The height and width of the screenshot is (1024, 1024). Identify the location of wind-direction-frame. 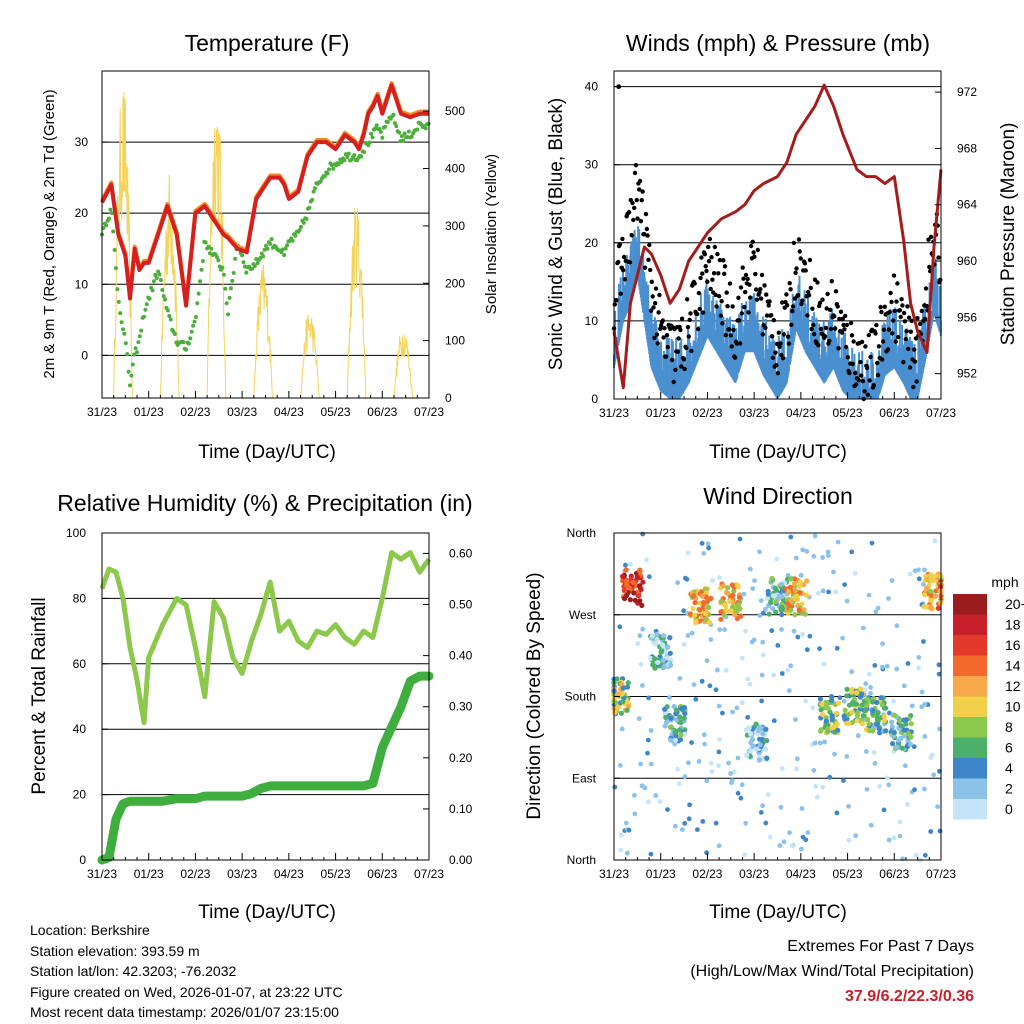
(777, 696).